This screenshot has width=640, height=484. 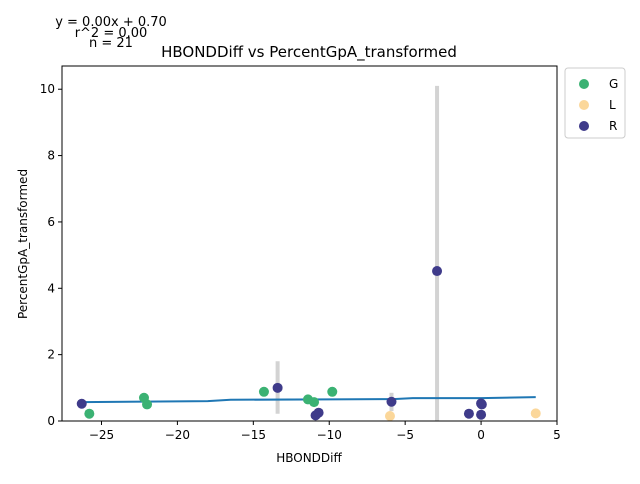 What do you see at coordinates (612, 105) in the screenshot?
I see `legend-label-L: L` at bounding box center [612, 105].